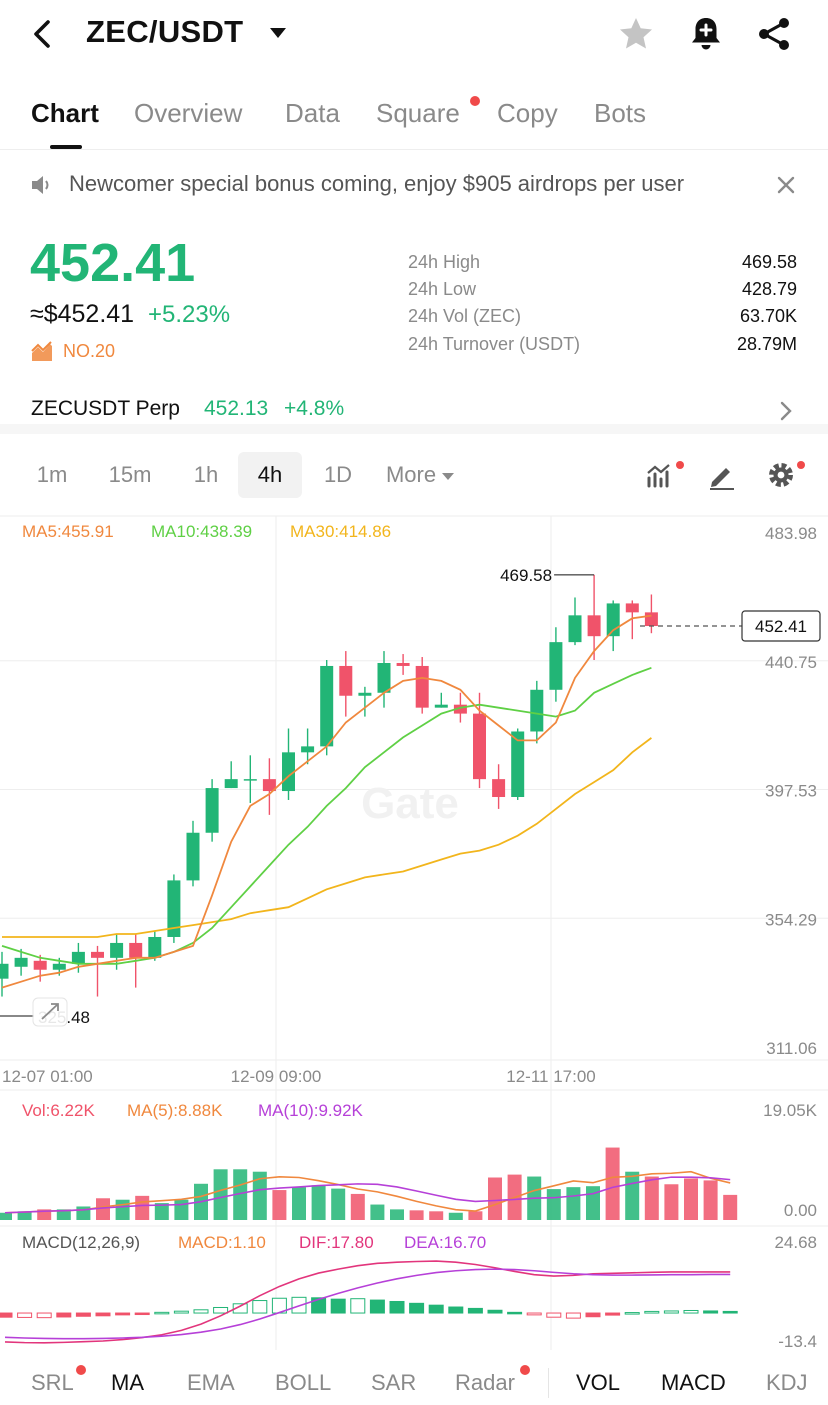  What do you see at coordinates (312, 113) in the screenshot?
I see `tab-data: Data` at bounding box center [312, 113].